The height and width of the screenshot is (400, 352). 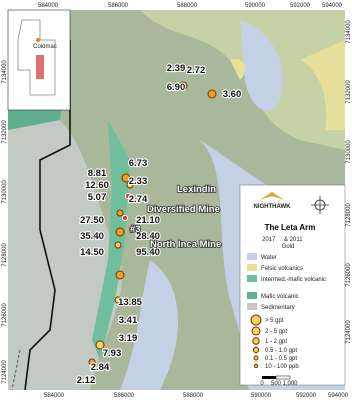 What do you see at coordinates (138, 181) in the screenshot?
I see `gold-label: 2.33` at bounding box center [138, 181].